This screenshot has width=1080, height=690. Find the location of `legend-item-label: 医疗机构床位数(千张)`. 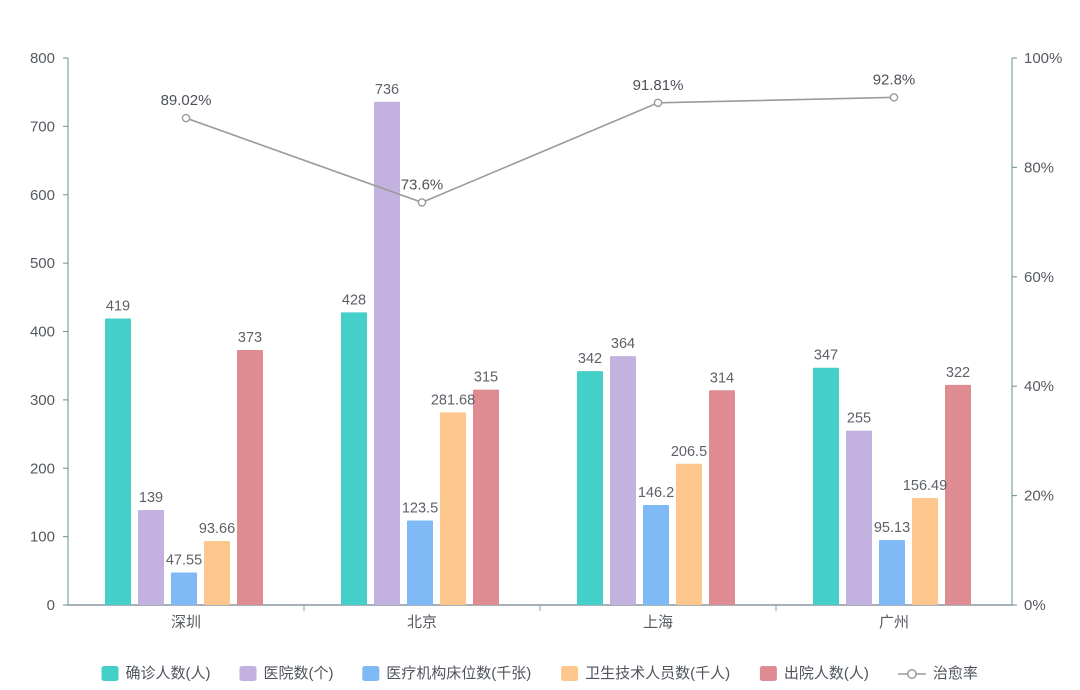

legend-item-label: 医疗机构床位数(千张) is located at coordinates (458, 673).